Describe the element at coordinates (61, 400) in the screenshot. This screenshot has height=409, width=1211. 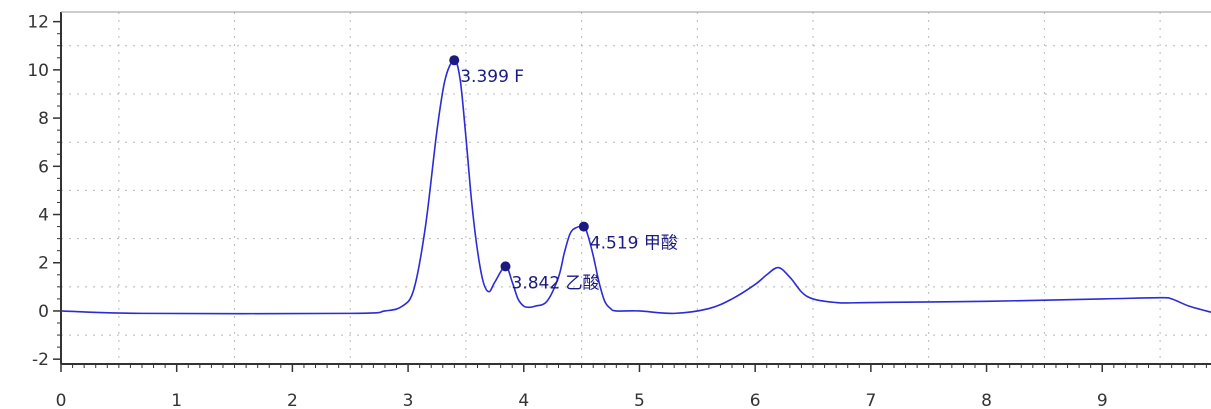
I see `x-tick-label: 0` at that location.